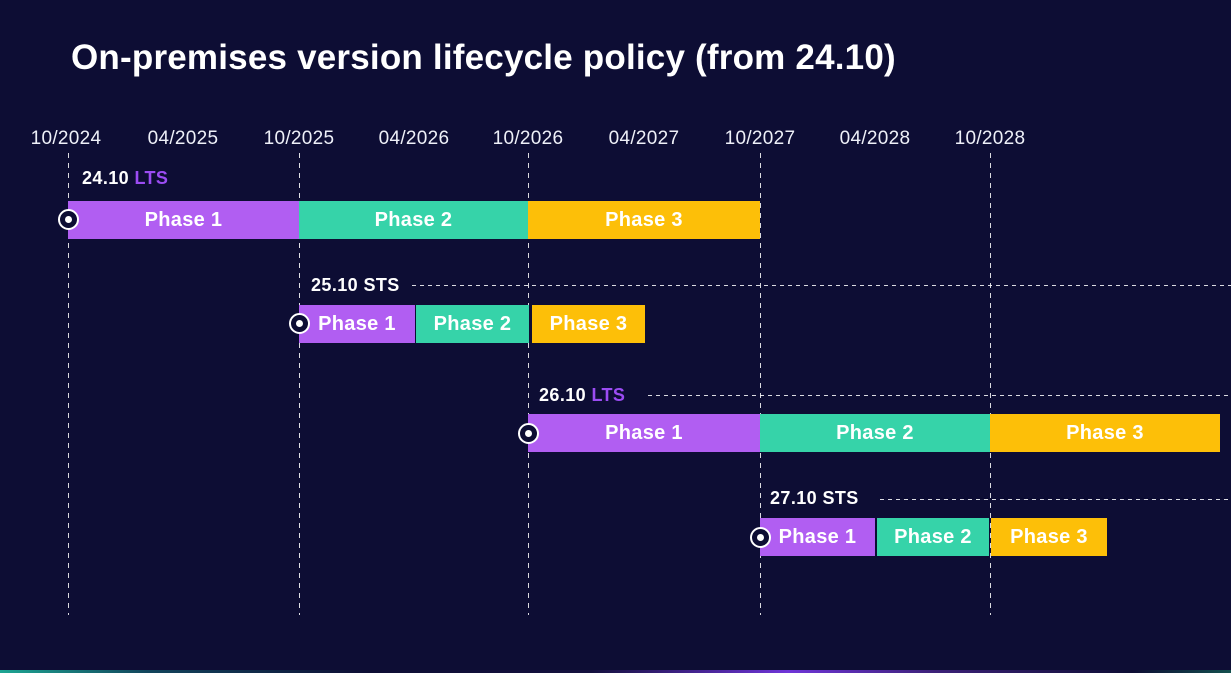 The width and height of the screenshot is (1231, 673). What do you see at coordinates (299, 138) in the screenshot?
I see `axis-tick-label: 10/2025` at bounding box center [299, 138].